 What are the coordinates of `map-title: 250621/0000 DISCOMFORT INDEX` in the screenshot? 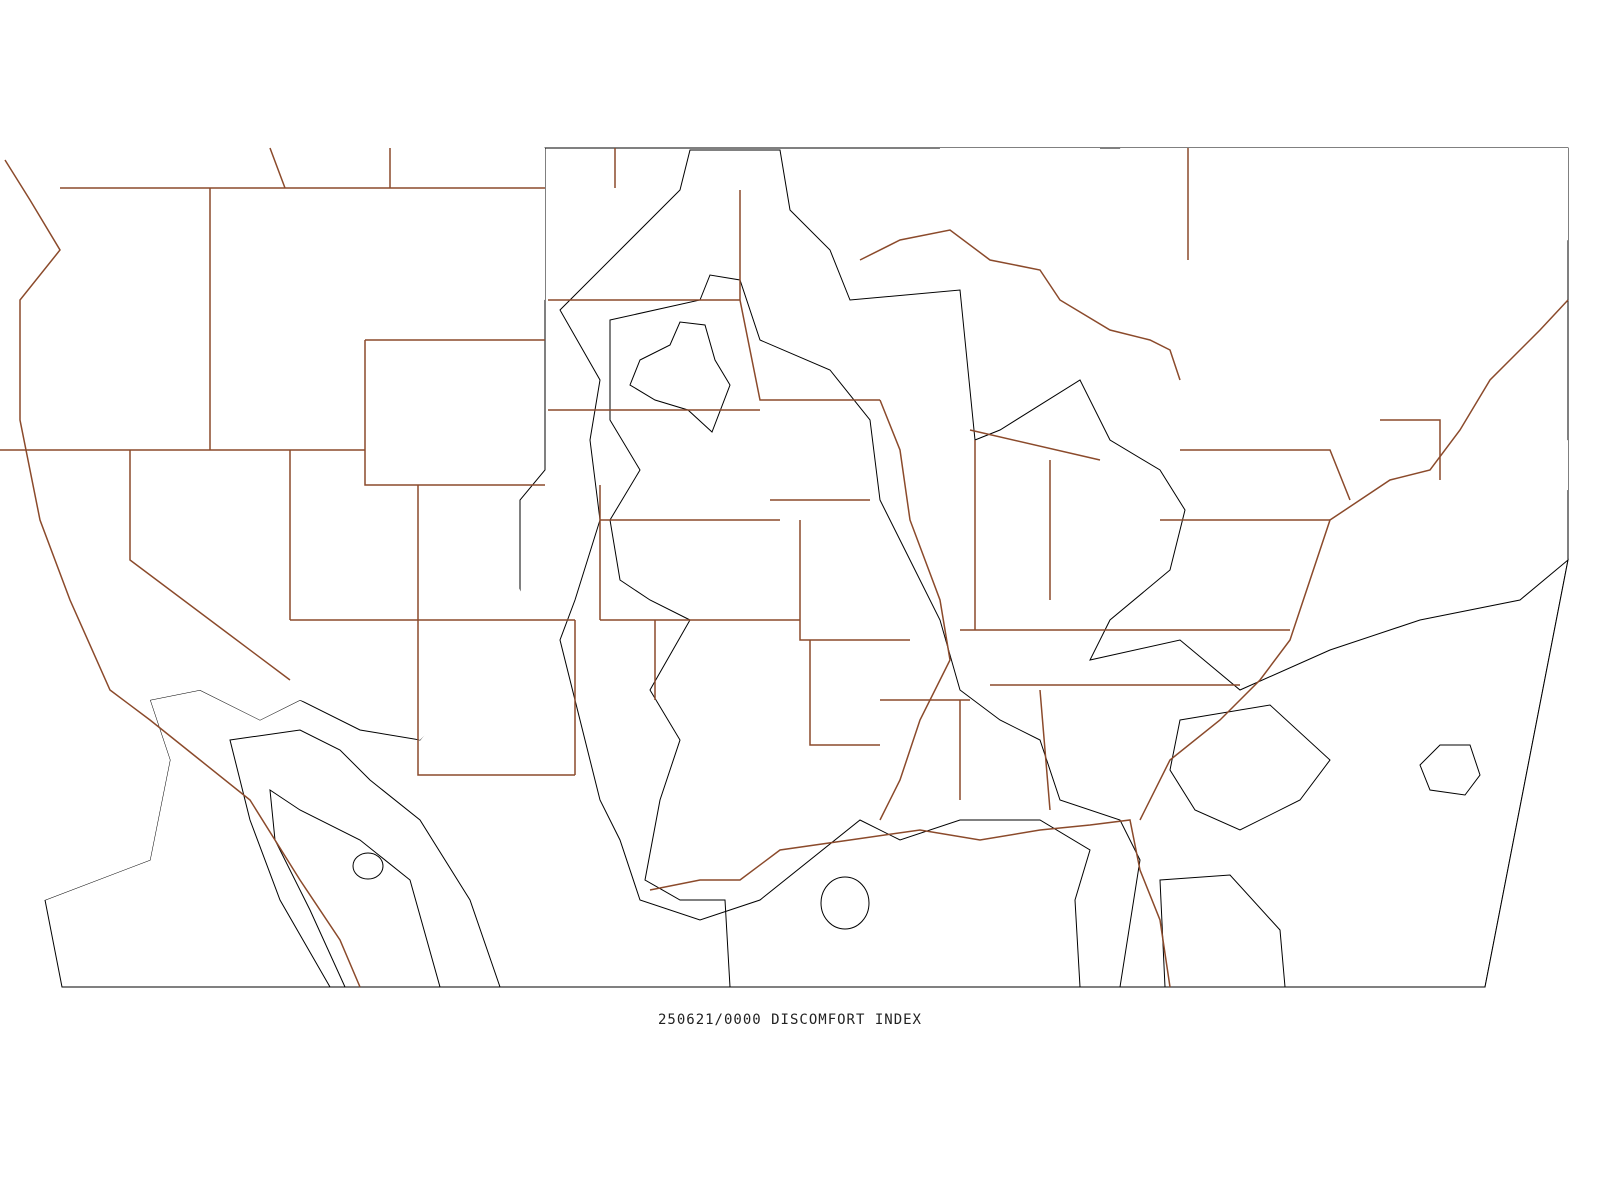 It's located at (790, 1020).